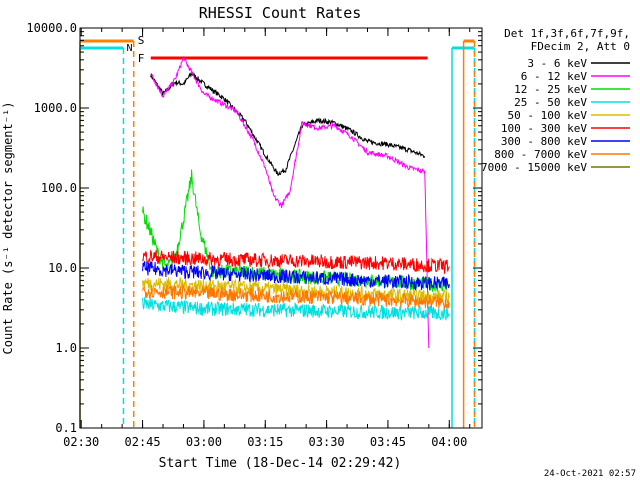  Describe the element at coordinates (141, 58) in the screenshot. I see `flare-flag-label: F` at that location.